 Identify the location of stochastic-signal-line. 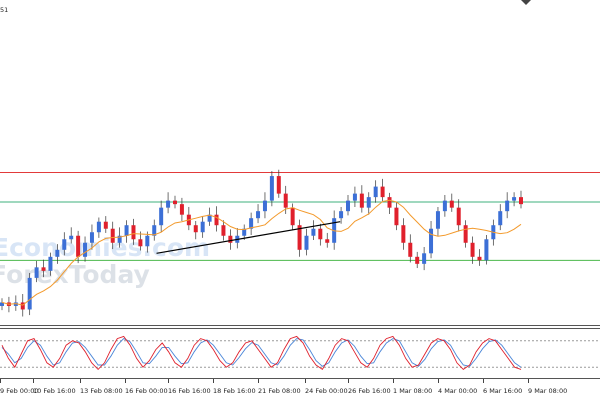
(261, 353).